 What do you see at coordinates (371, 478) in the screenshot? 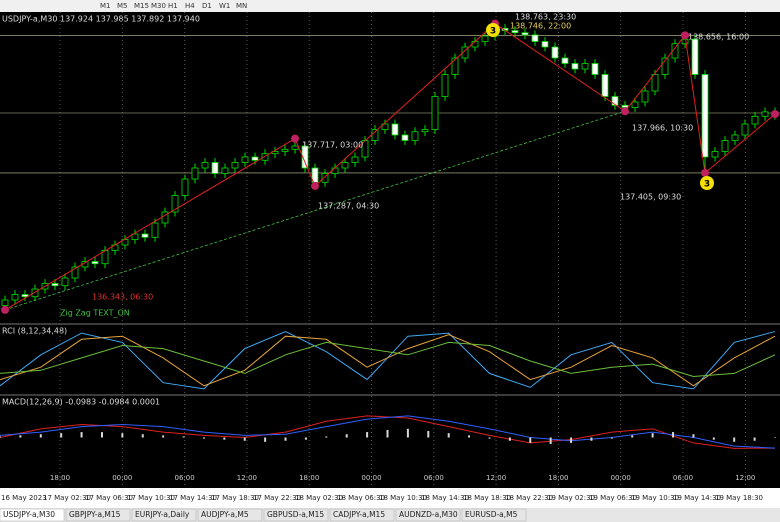
I see `time-label: 00:00` at bounding box center [371, 478].